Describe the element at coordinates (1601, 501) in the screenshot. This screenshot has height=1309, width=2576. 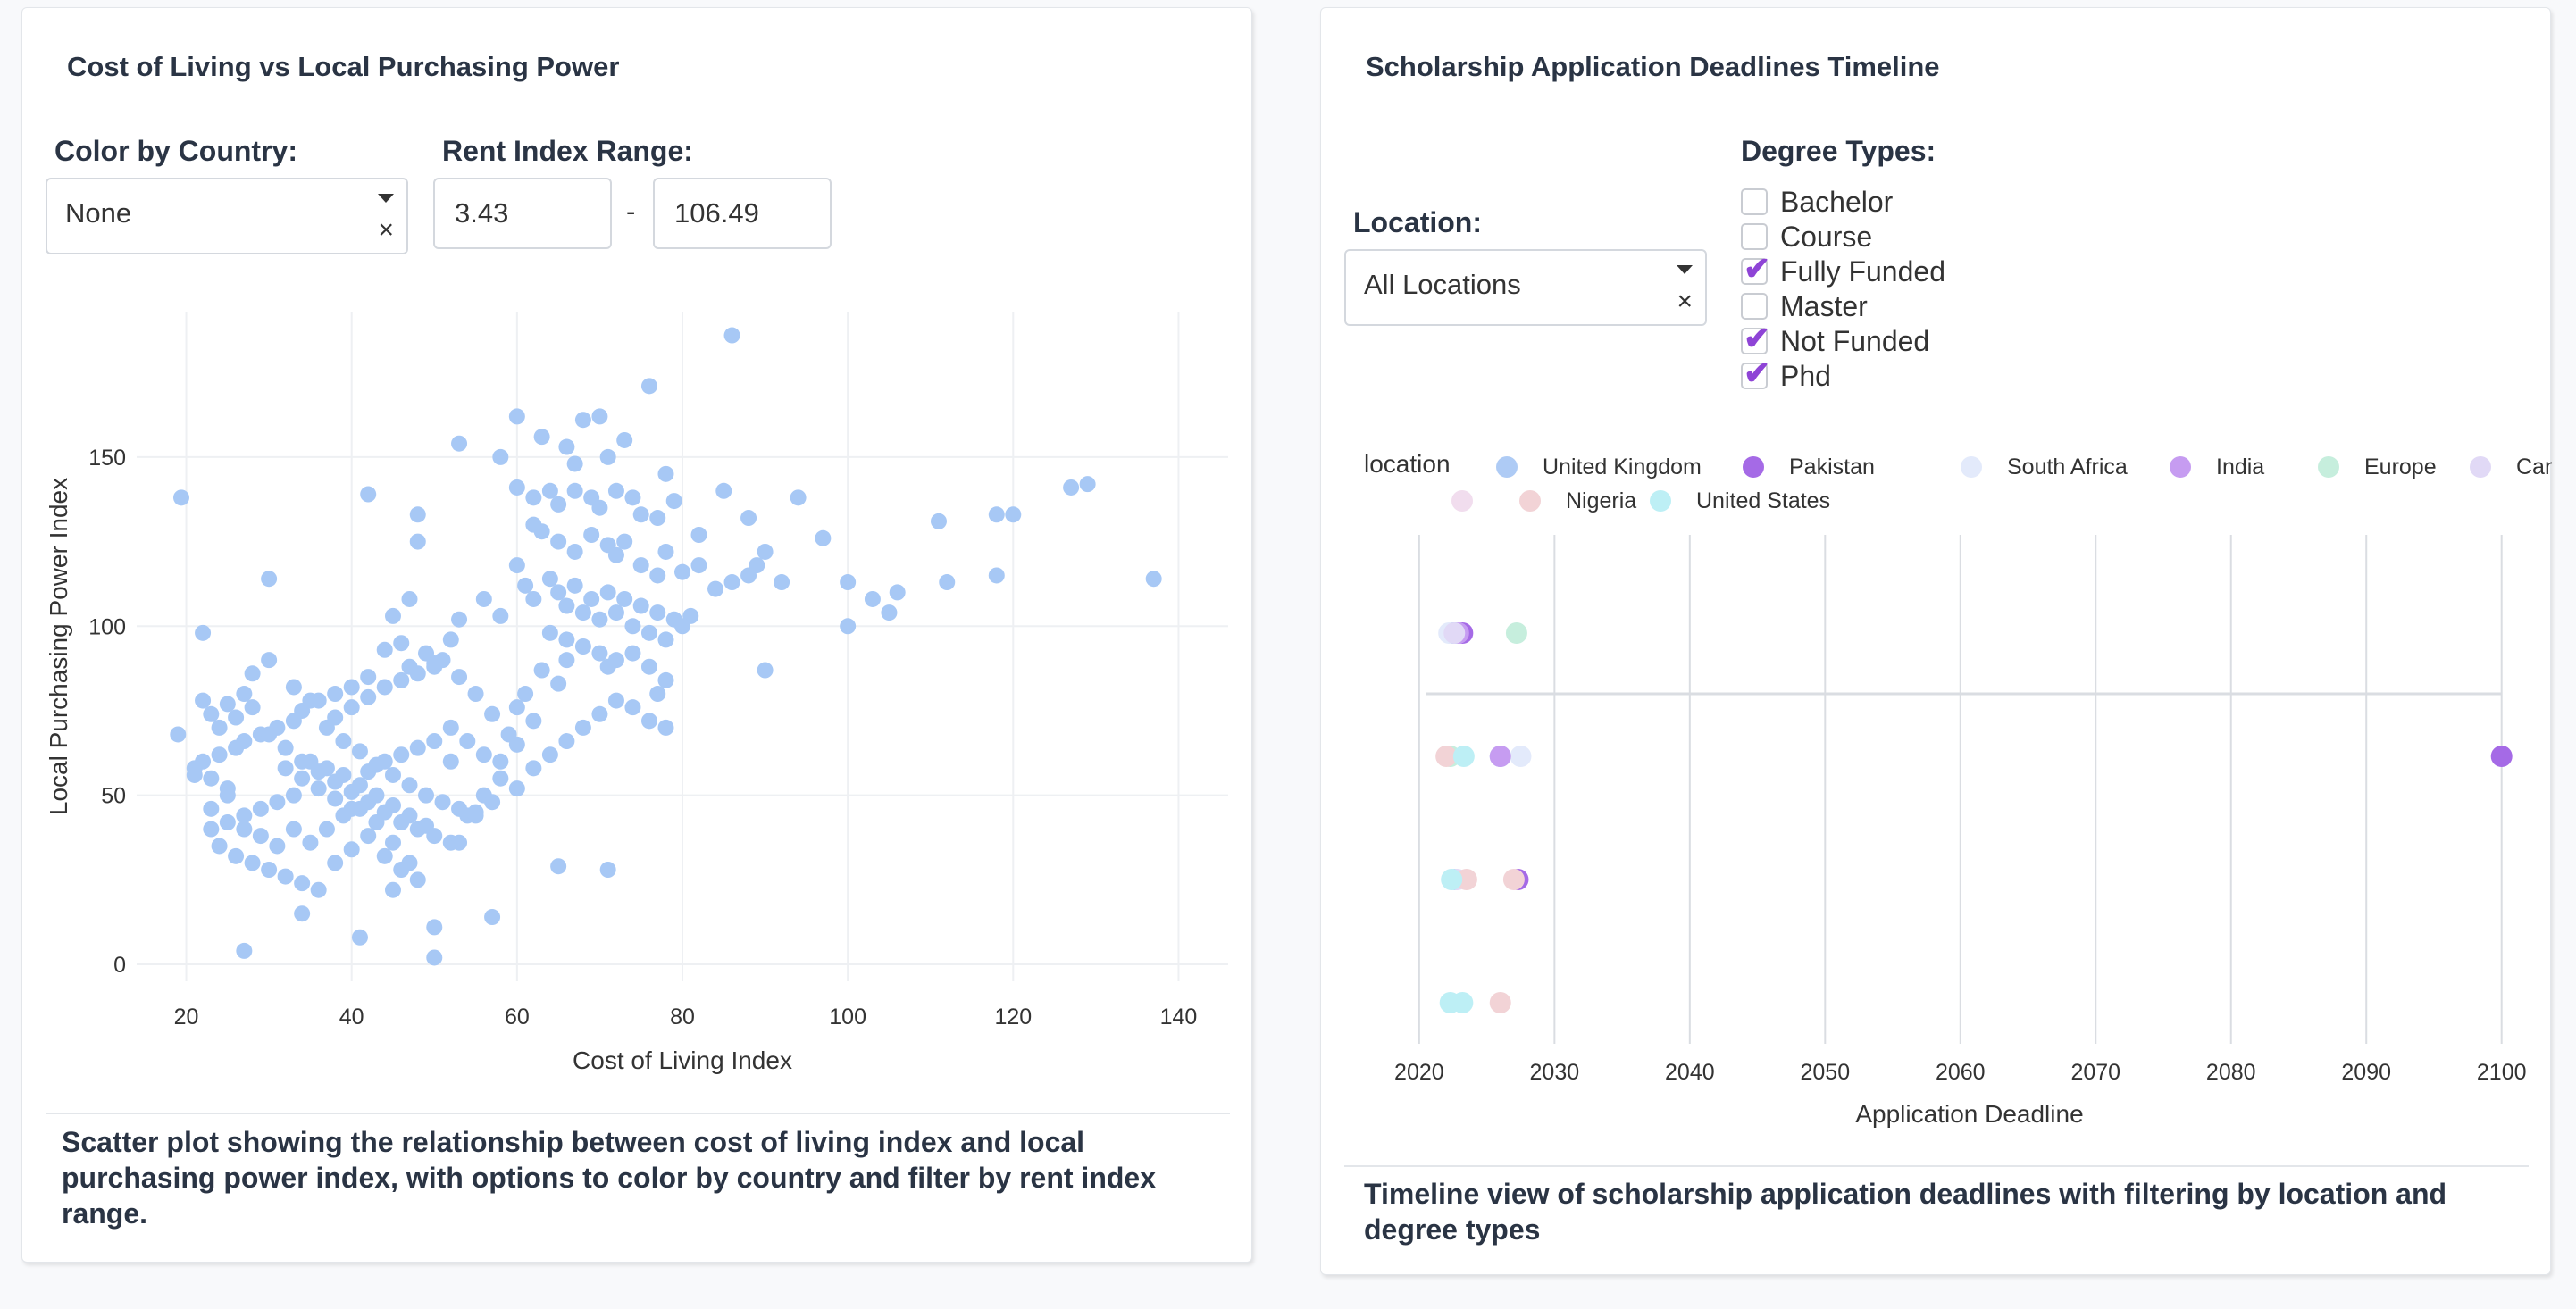
I see `legend-label: Nigeria` at that location.